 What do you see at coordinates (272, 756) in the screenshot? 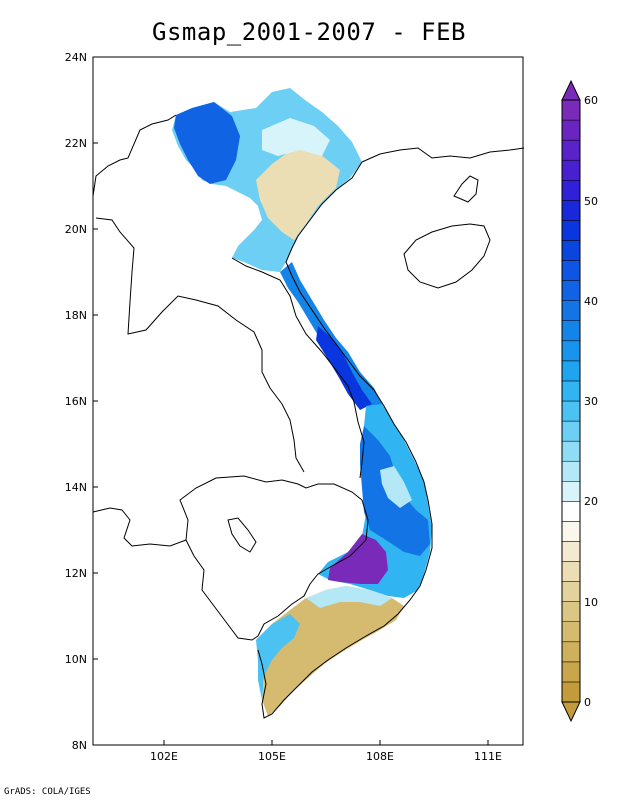
I see `lon-label: 105E` at bounding box center [272, 756].